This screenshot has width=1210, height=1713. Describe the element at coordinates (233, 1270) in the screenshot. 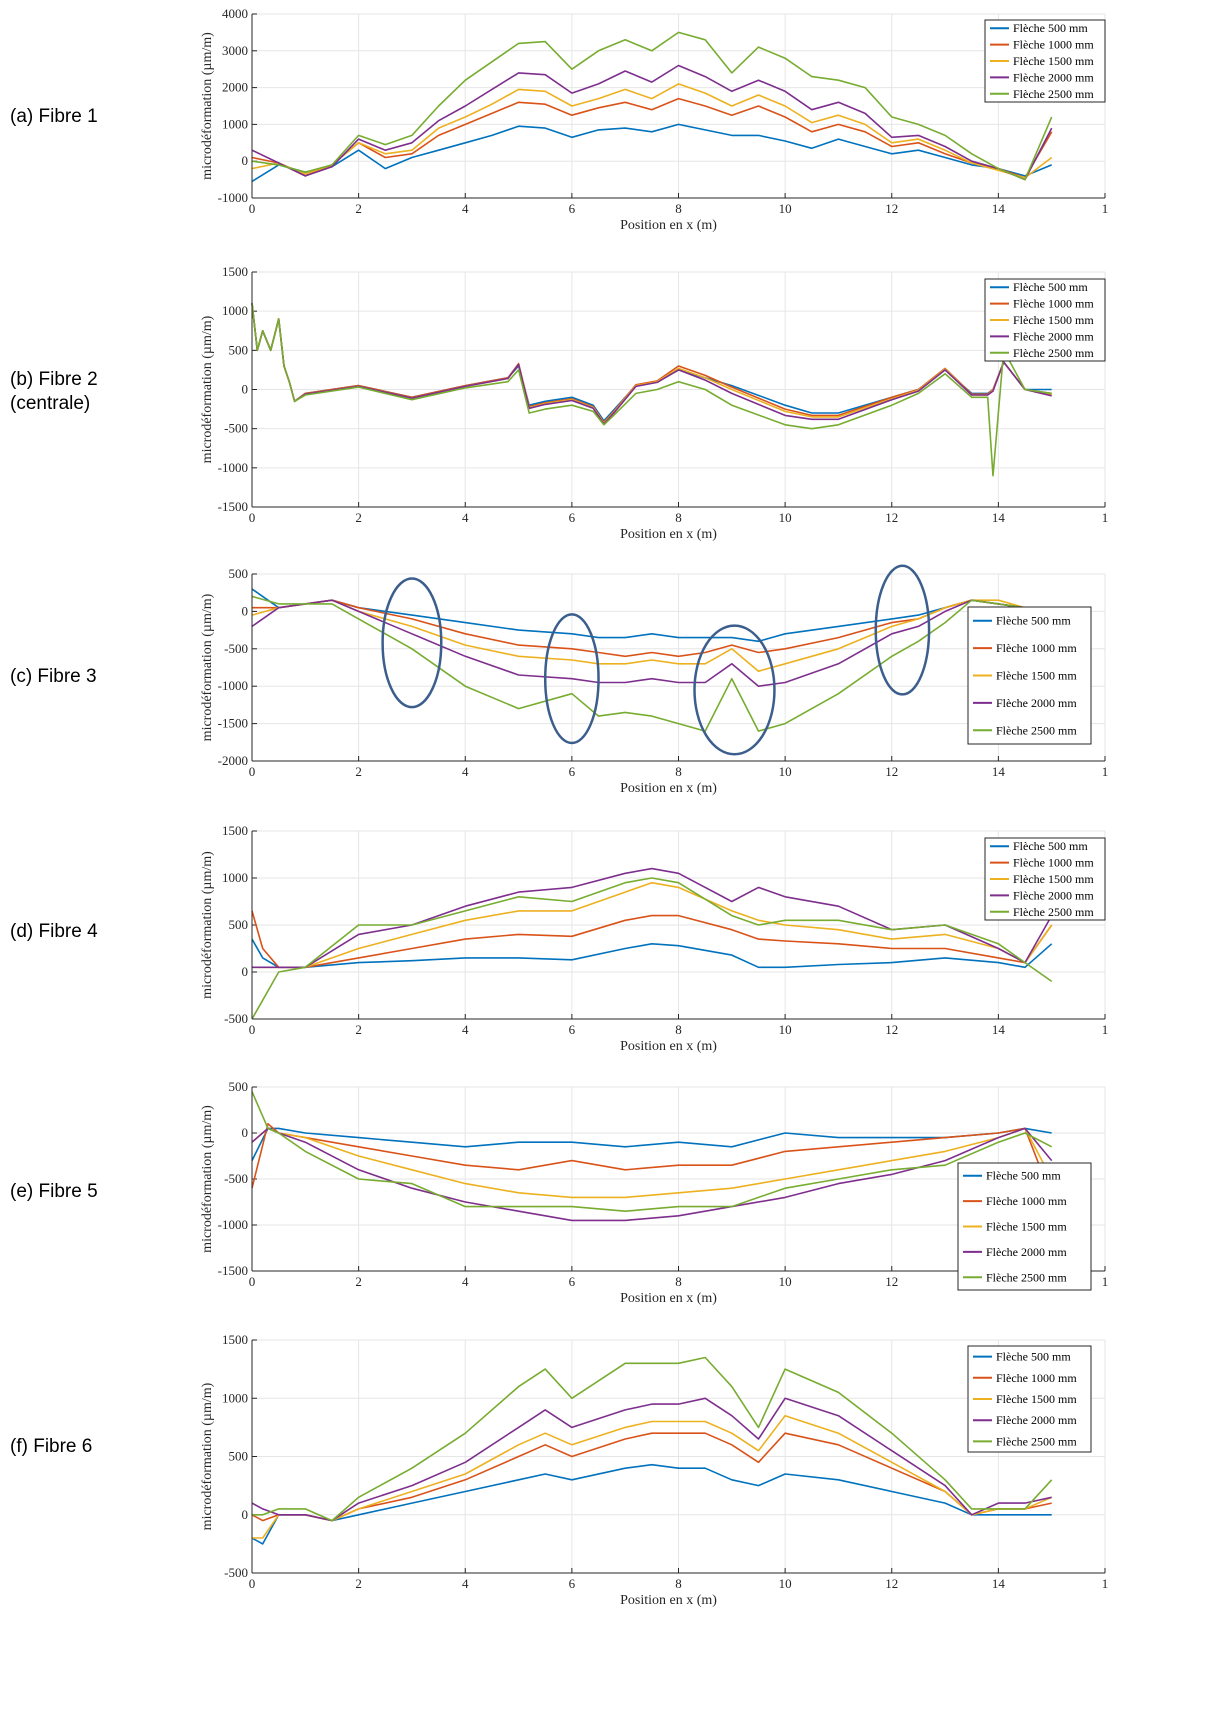

I see `y-tick-label: -1500` at that location.